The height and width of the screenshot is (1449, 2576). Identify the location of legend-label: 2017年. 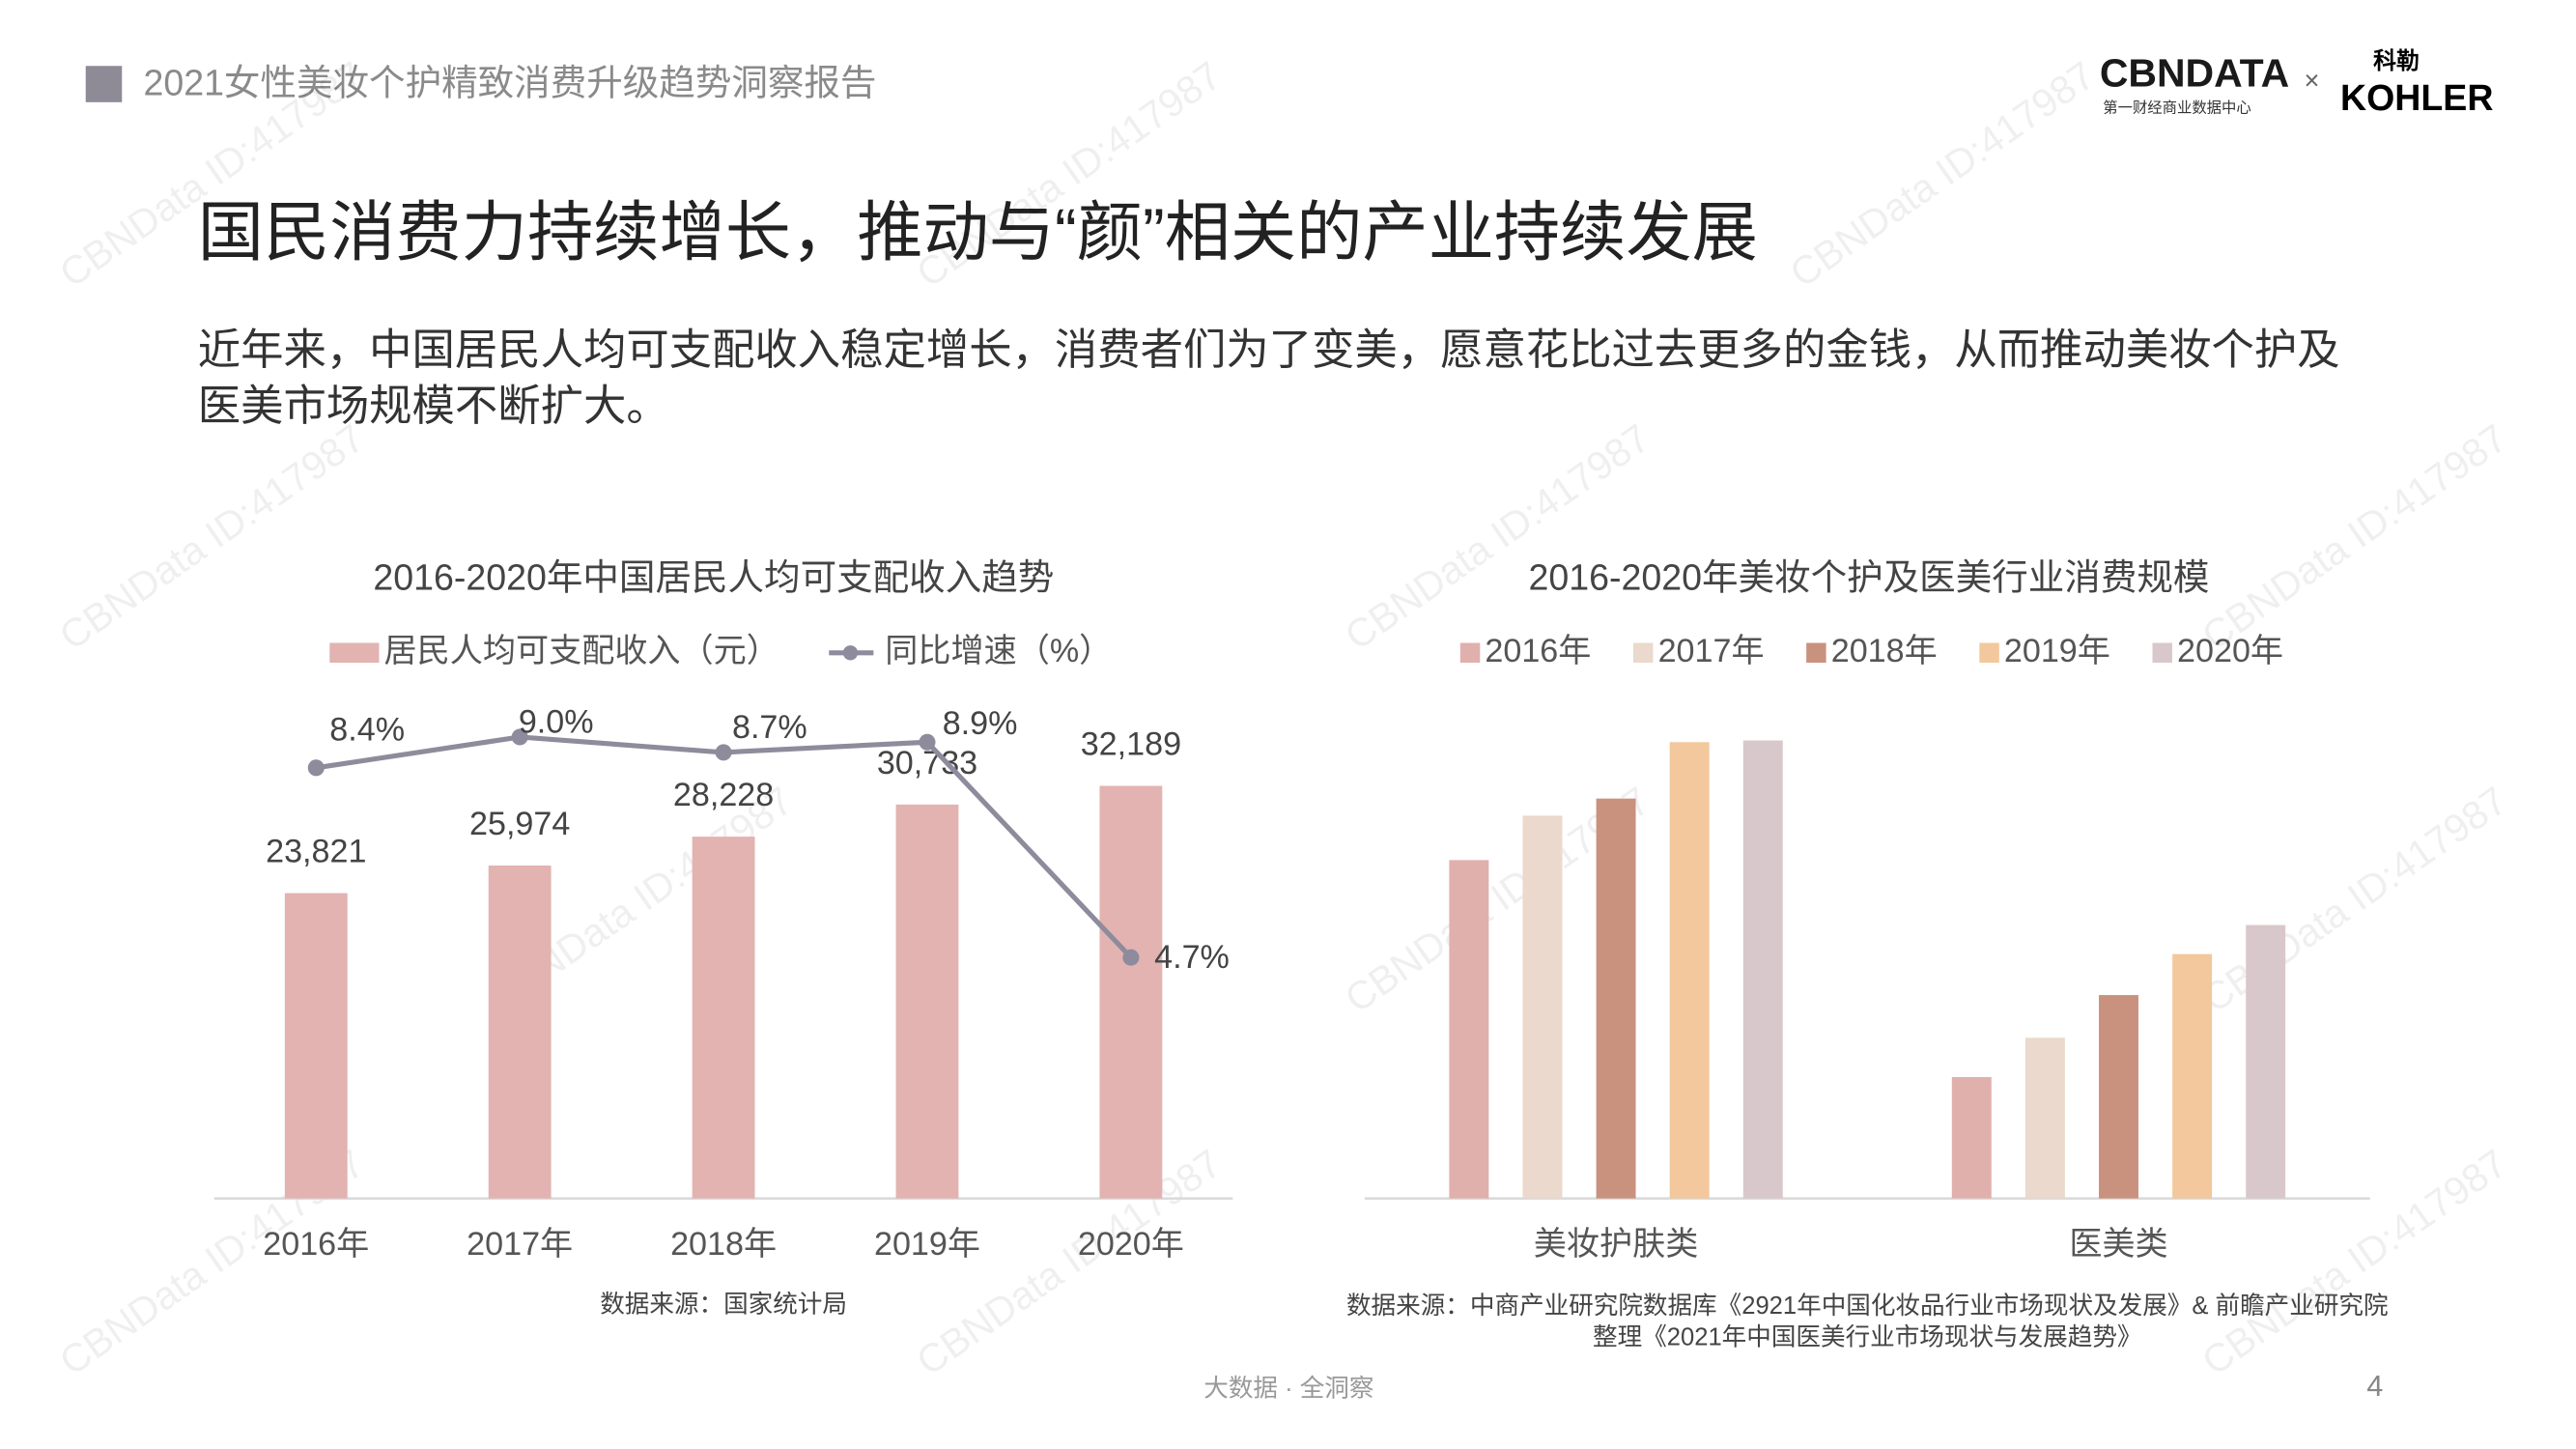
(1711, 651).